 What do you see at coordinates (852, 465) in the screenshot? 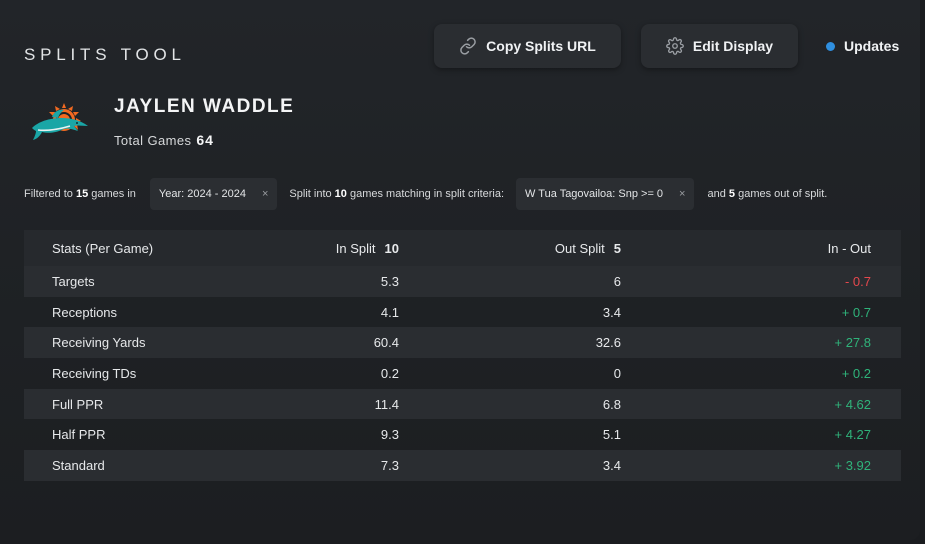
I see `diff-value: + 3.92` at bounding box center [852, 465].